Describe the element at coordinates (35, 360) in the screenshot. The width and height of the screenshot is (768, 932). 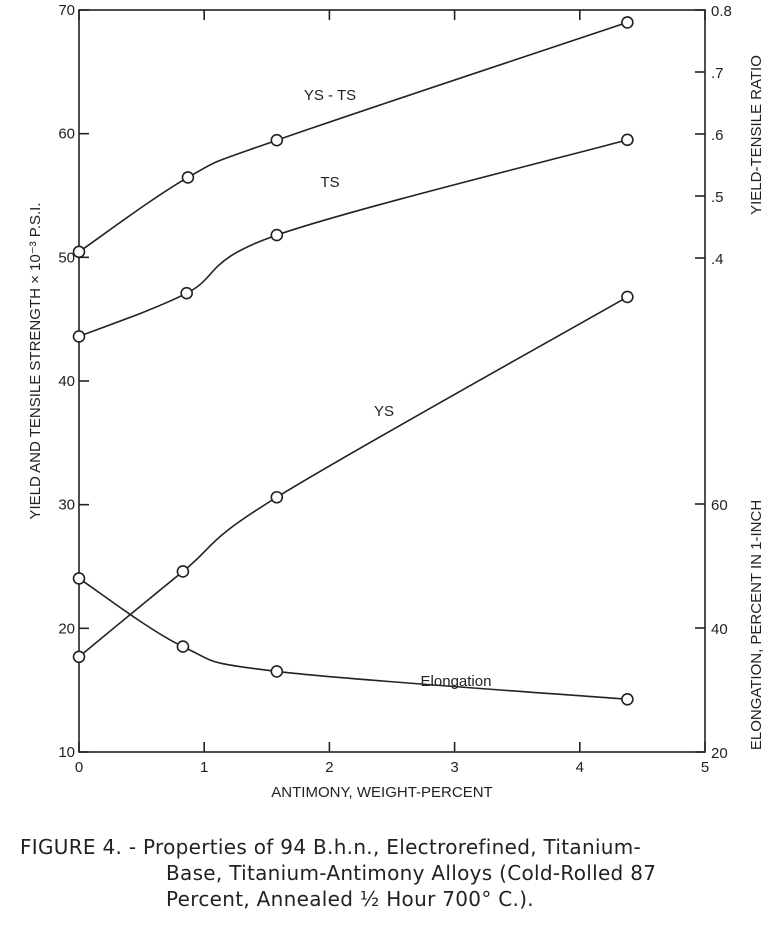
I see `y-left-axis-label: YIELD AND TENSILE STRENGTH × 10⁻³ P.S.I.` at that location.